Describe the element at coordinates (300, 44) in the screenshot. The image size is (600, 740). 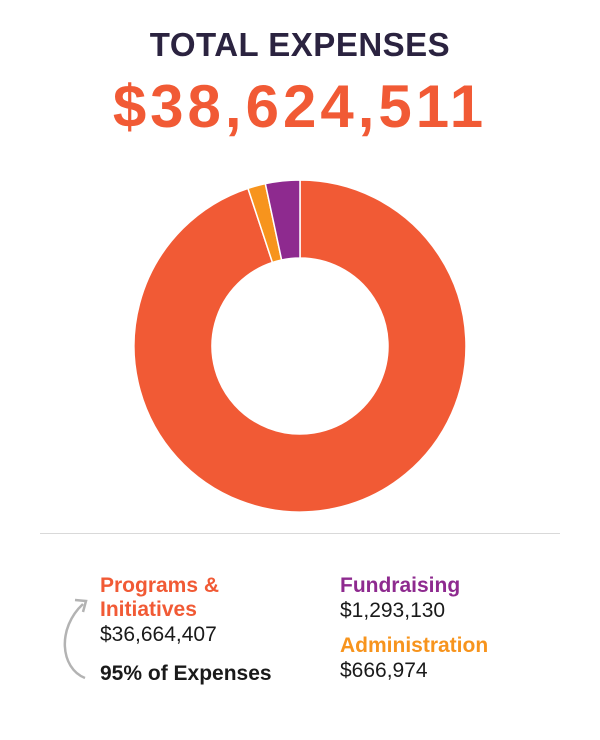
I see `chart-title: TOTAL EXPENSES` at that location.